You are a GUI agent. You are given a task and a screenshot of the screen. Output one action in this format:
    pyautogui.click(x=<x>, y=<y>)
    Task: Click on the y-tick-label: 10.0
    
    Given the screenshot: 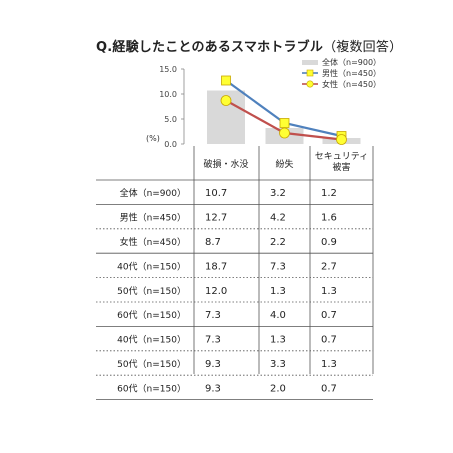 What is the action you would take?
    pyautogui.click(x=168, y=94)
    